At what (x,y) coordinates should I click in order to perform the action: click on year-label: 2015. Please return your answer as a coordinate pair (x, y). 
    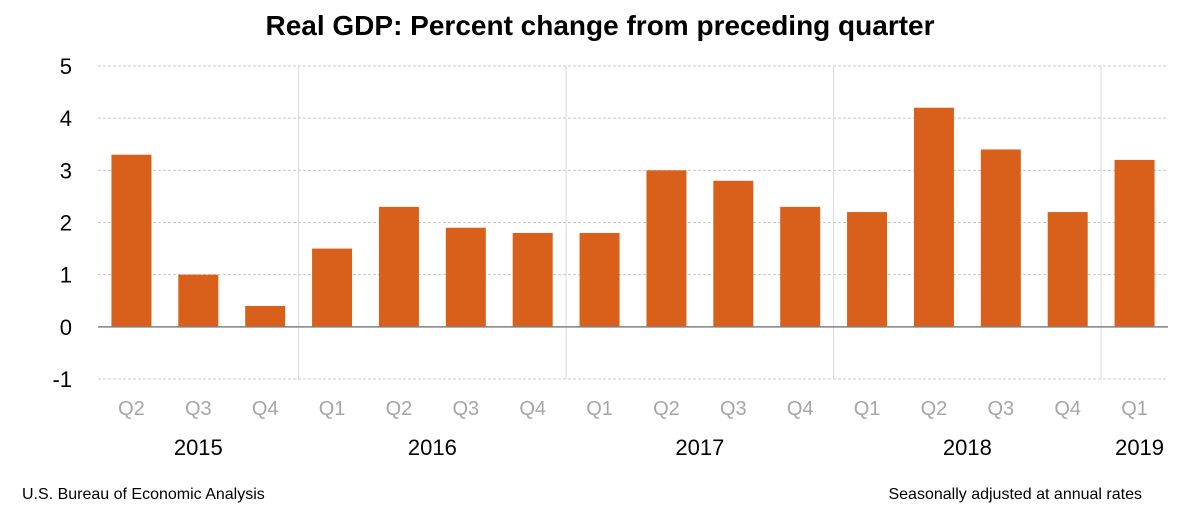
    Looking at the image, I should click on (198, 447).